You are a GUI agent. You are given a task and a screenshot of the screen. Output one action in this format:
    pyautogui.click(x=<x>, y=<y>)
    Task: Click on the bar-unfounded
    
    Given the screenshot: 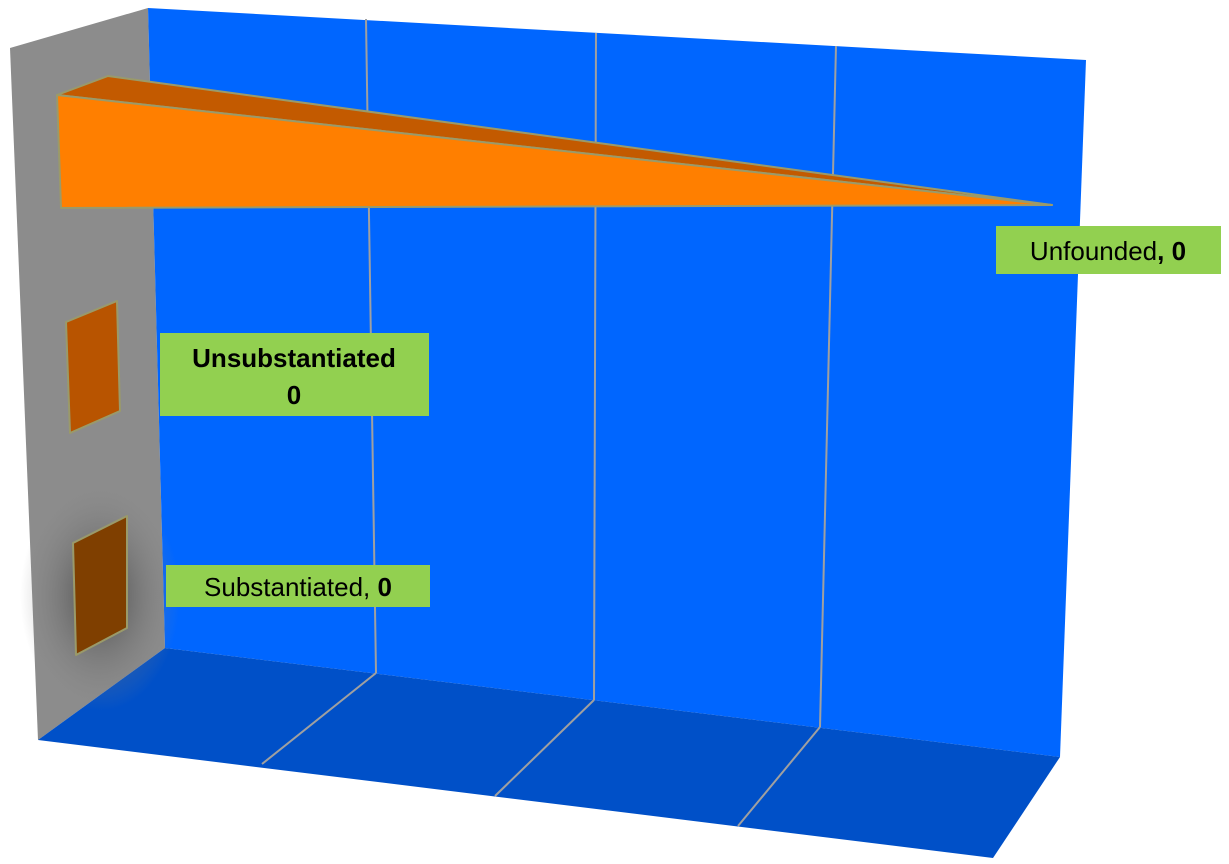 What is the action you would take?
    pyautogui.click(x=554, y=151)
    